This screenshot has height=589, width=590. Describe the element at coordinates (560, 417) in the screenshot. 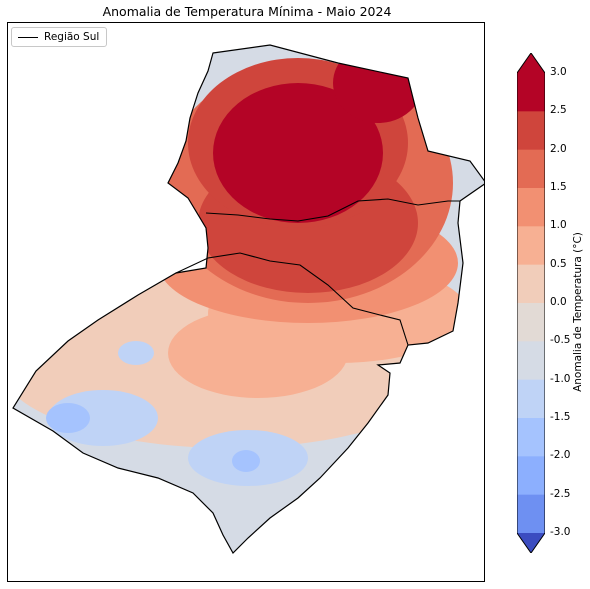

I see `colorbar-tick-label: -1.5` at that location.